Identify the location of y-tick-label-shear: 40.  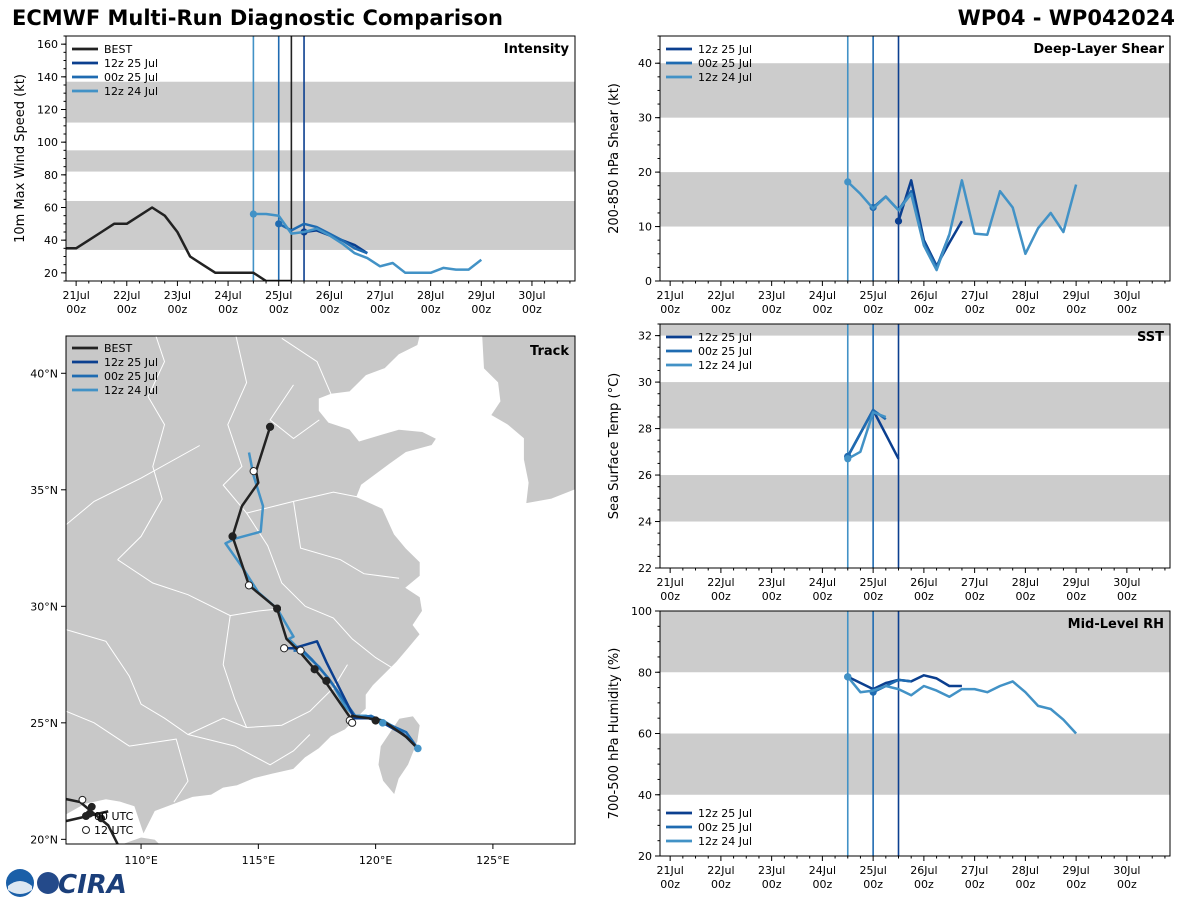
(645, 63).